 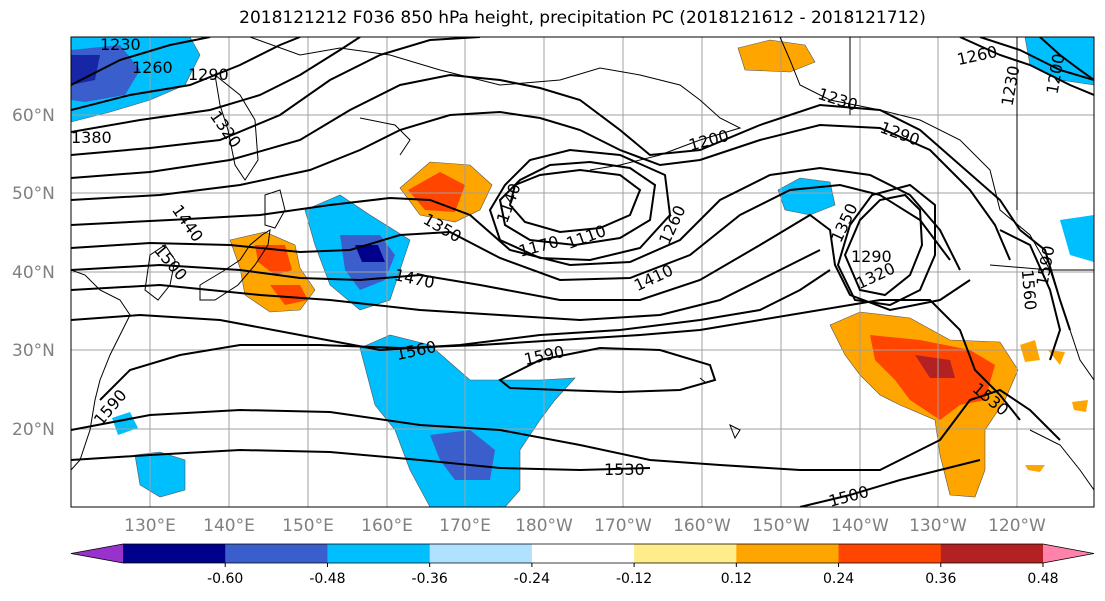 What do you see at coordinates (624, 469) in the screenshot?
I see `contour-label: 1530` at bounding box center [624, 469].